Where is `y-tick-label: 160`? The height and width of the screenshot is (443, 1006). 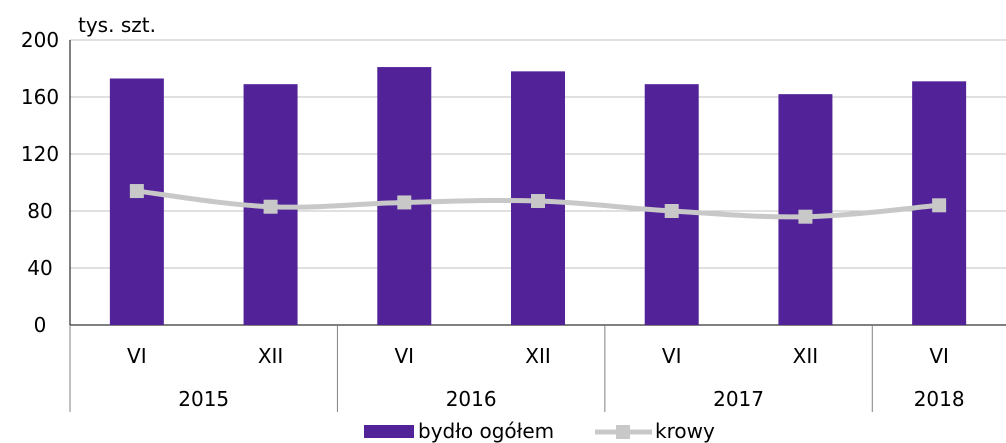 y-tick-label: 160 is located at coordinates (40, 97).